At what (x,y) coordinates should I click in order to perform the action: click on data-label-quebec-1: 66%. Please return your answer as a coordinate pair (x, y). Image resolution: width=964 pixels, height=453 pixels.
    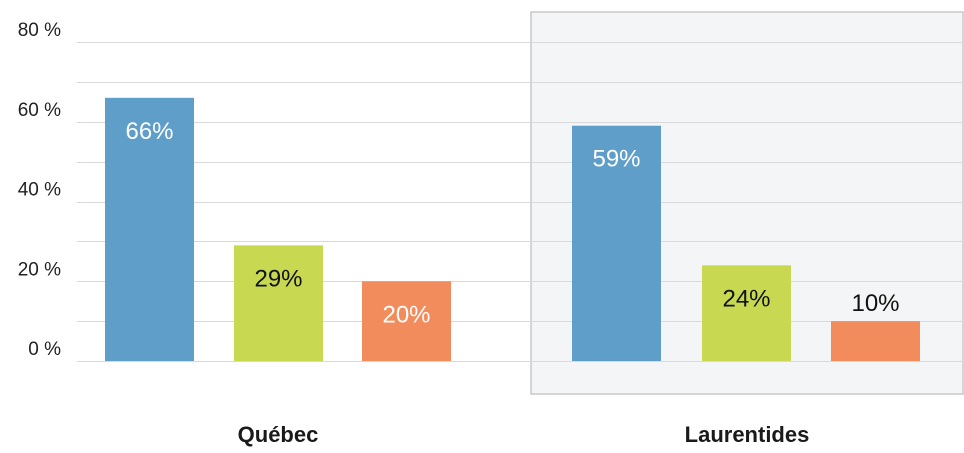
    Looking at the image, I should click on (149, 131).